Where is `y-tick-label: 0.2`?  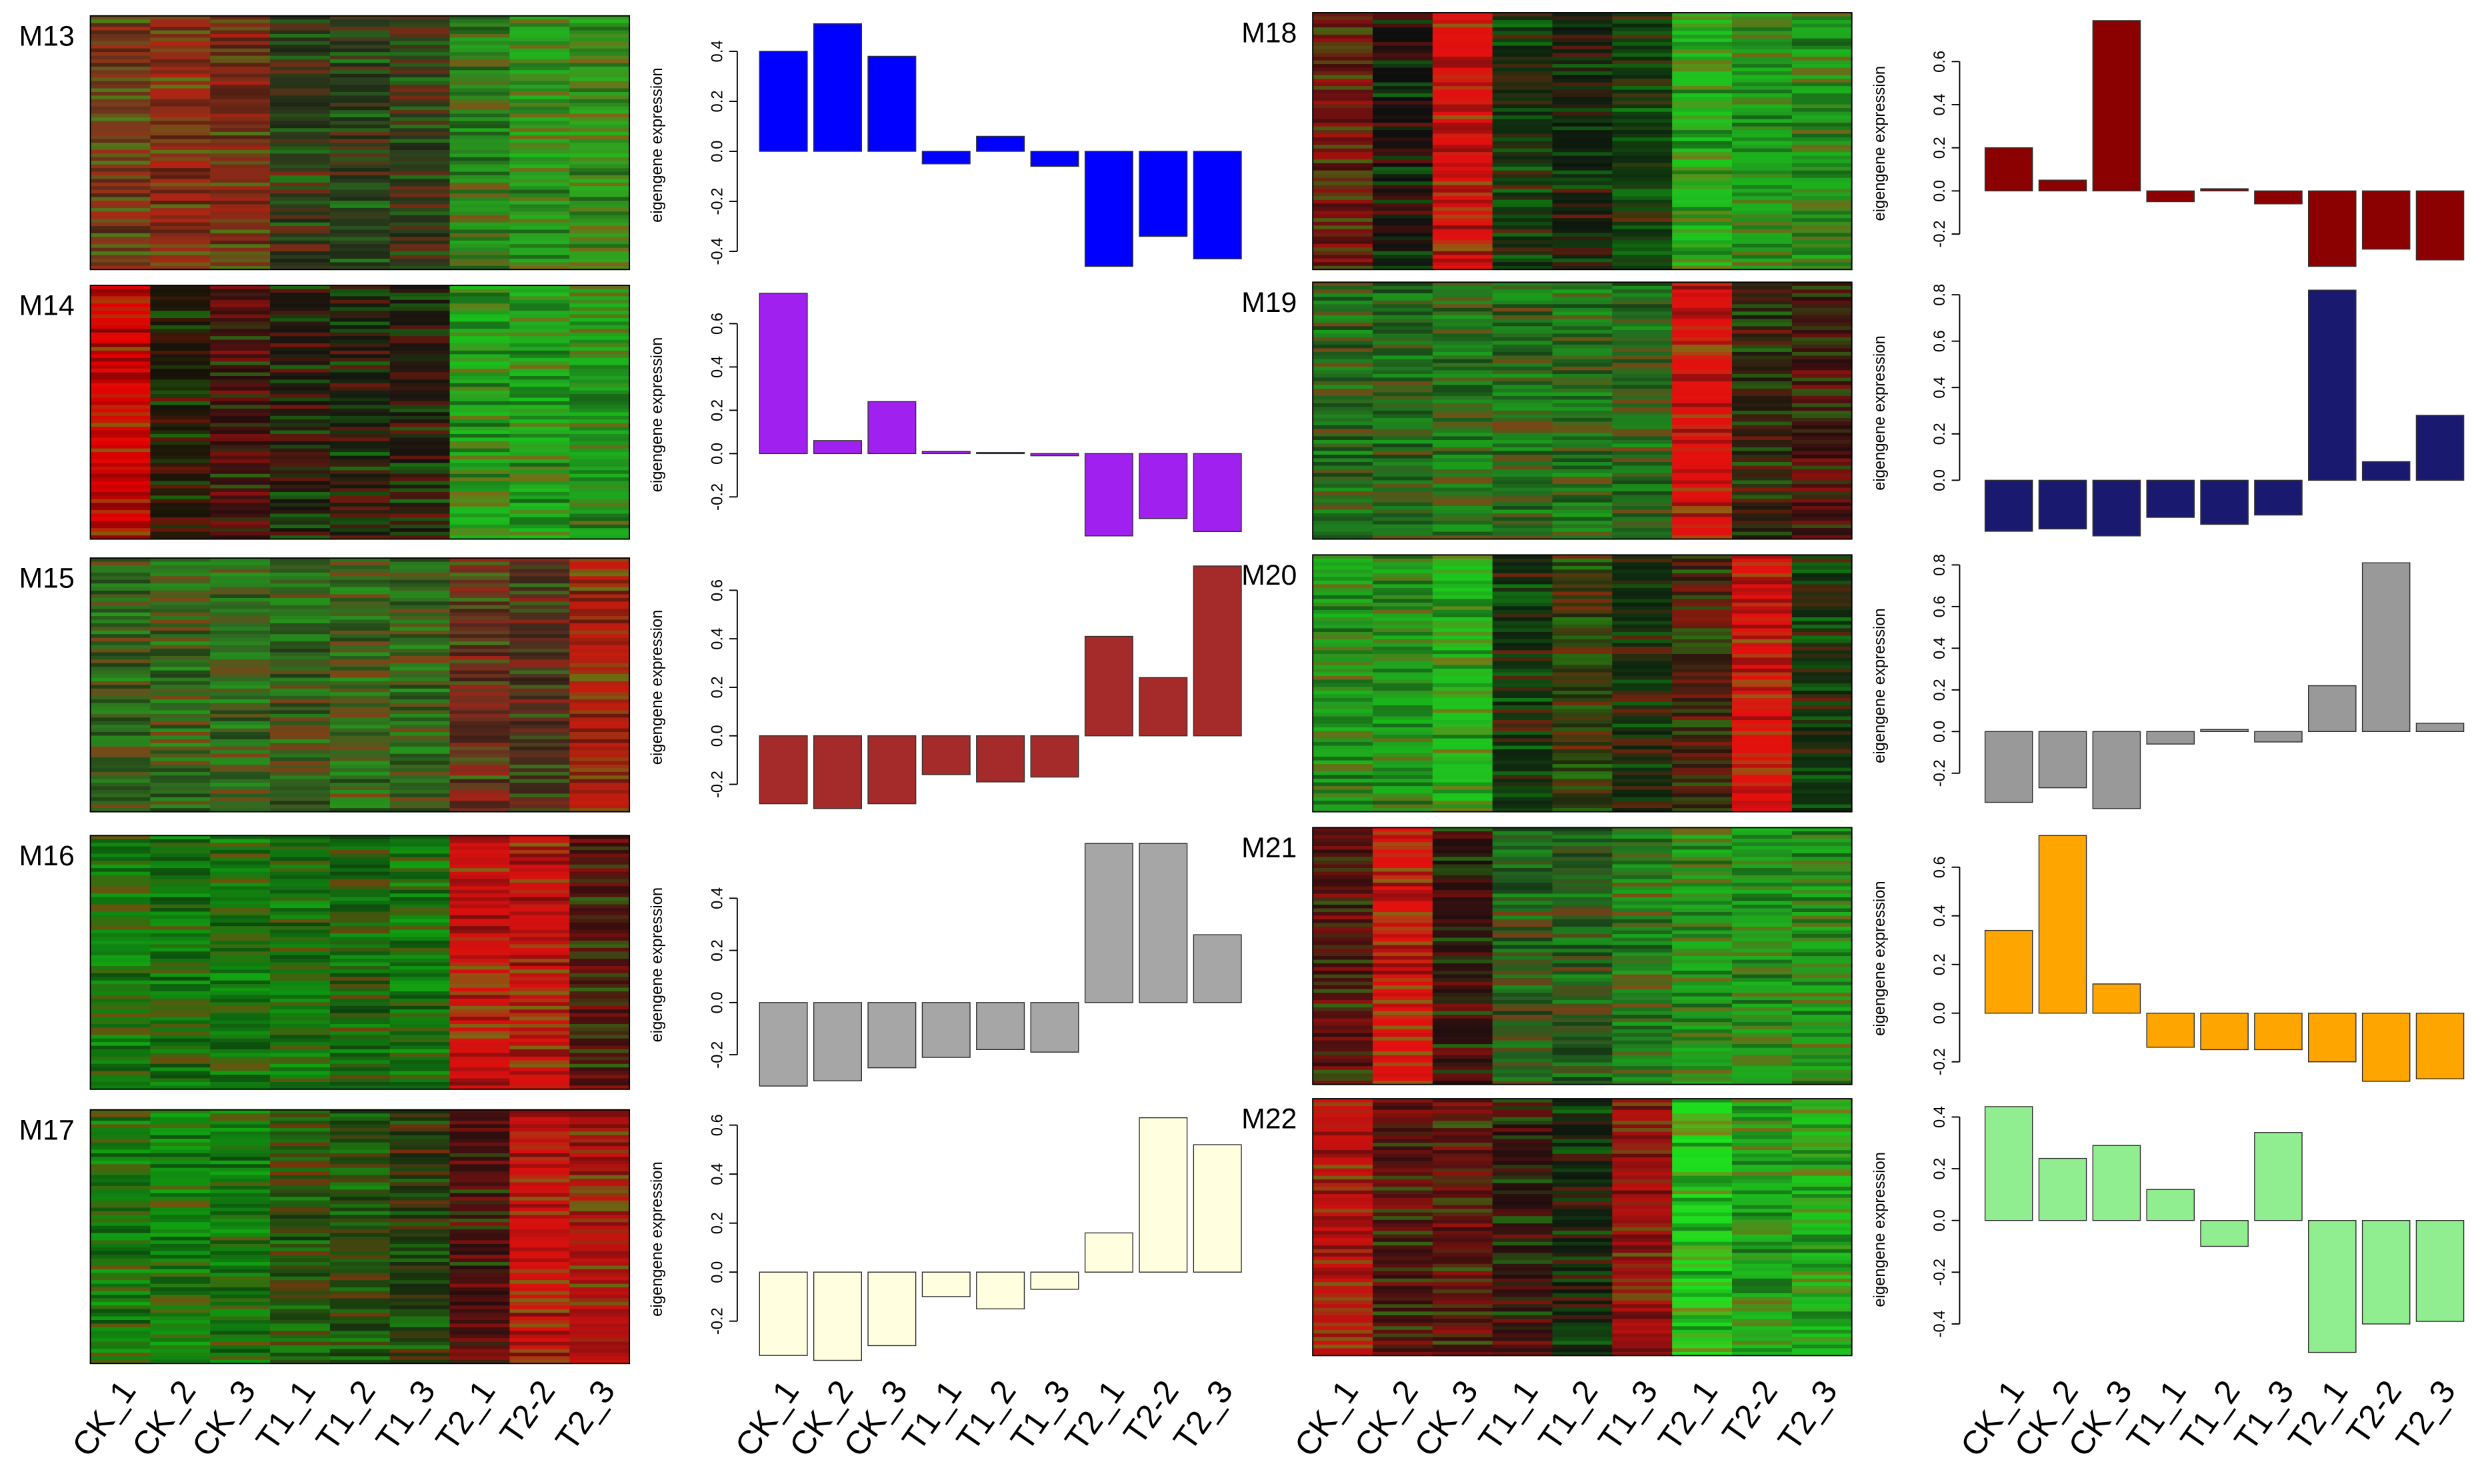
y-tick-label: 0.2 is located at coordinates (718, 950).